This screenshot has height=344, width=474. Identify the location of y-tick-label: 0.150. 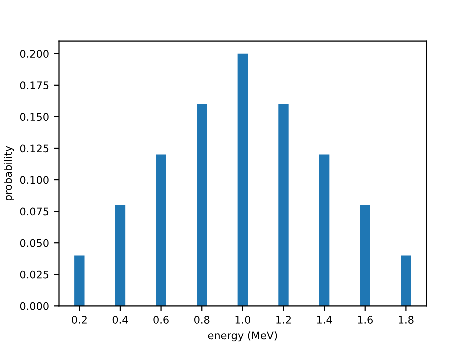
(34, 117).